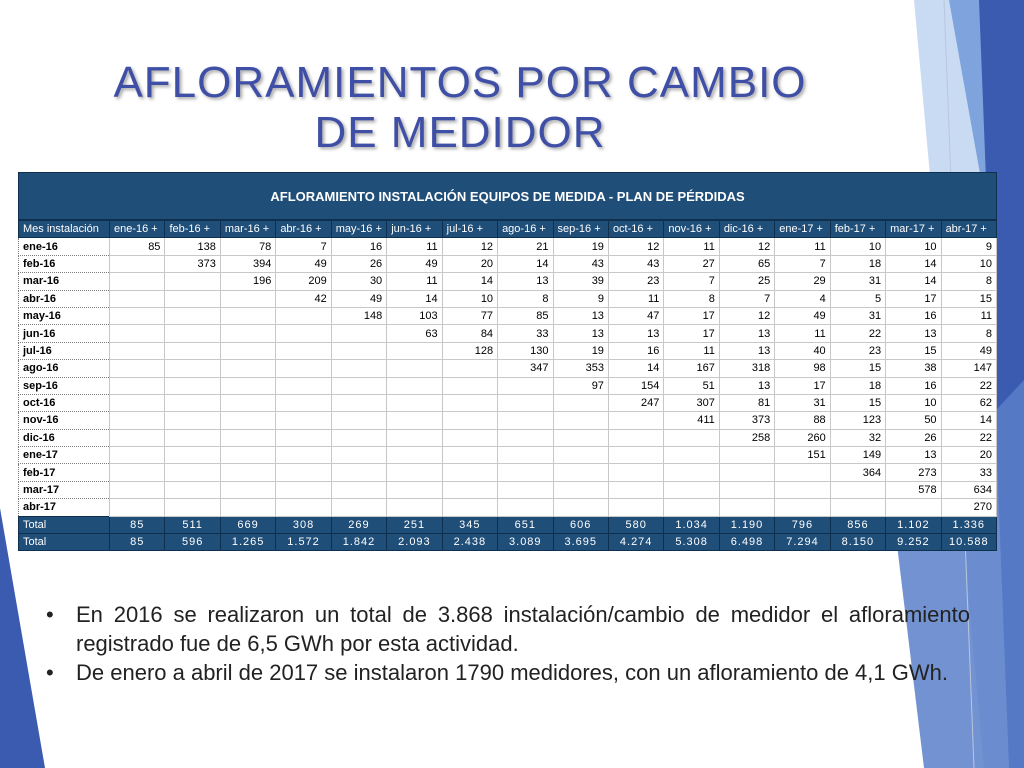 This screenshot has width=1024, height=768. What do you see at coordinates (858, 438) in the screenshot?
I see `table-cell: 32` at bounding box center [858, 438].